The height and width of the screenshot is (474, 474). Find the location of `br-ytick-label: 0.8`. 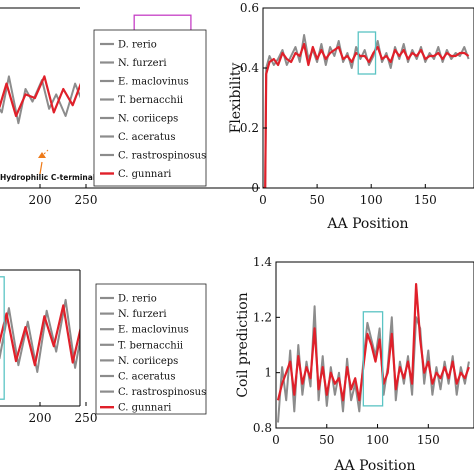

br-ytick-label: 0.8 is located at coordinates (262, 428).